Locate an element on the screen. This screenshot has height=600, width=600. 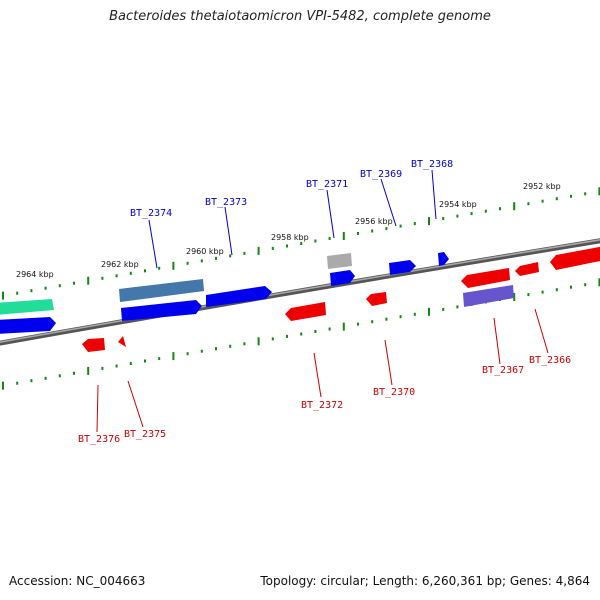
gene-label-bt-2374: BT_2374 is located at coordinates (151, 213).